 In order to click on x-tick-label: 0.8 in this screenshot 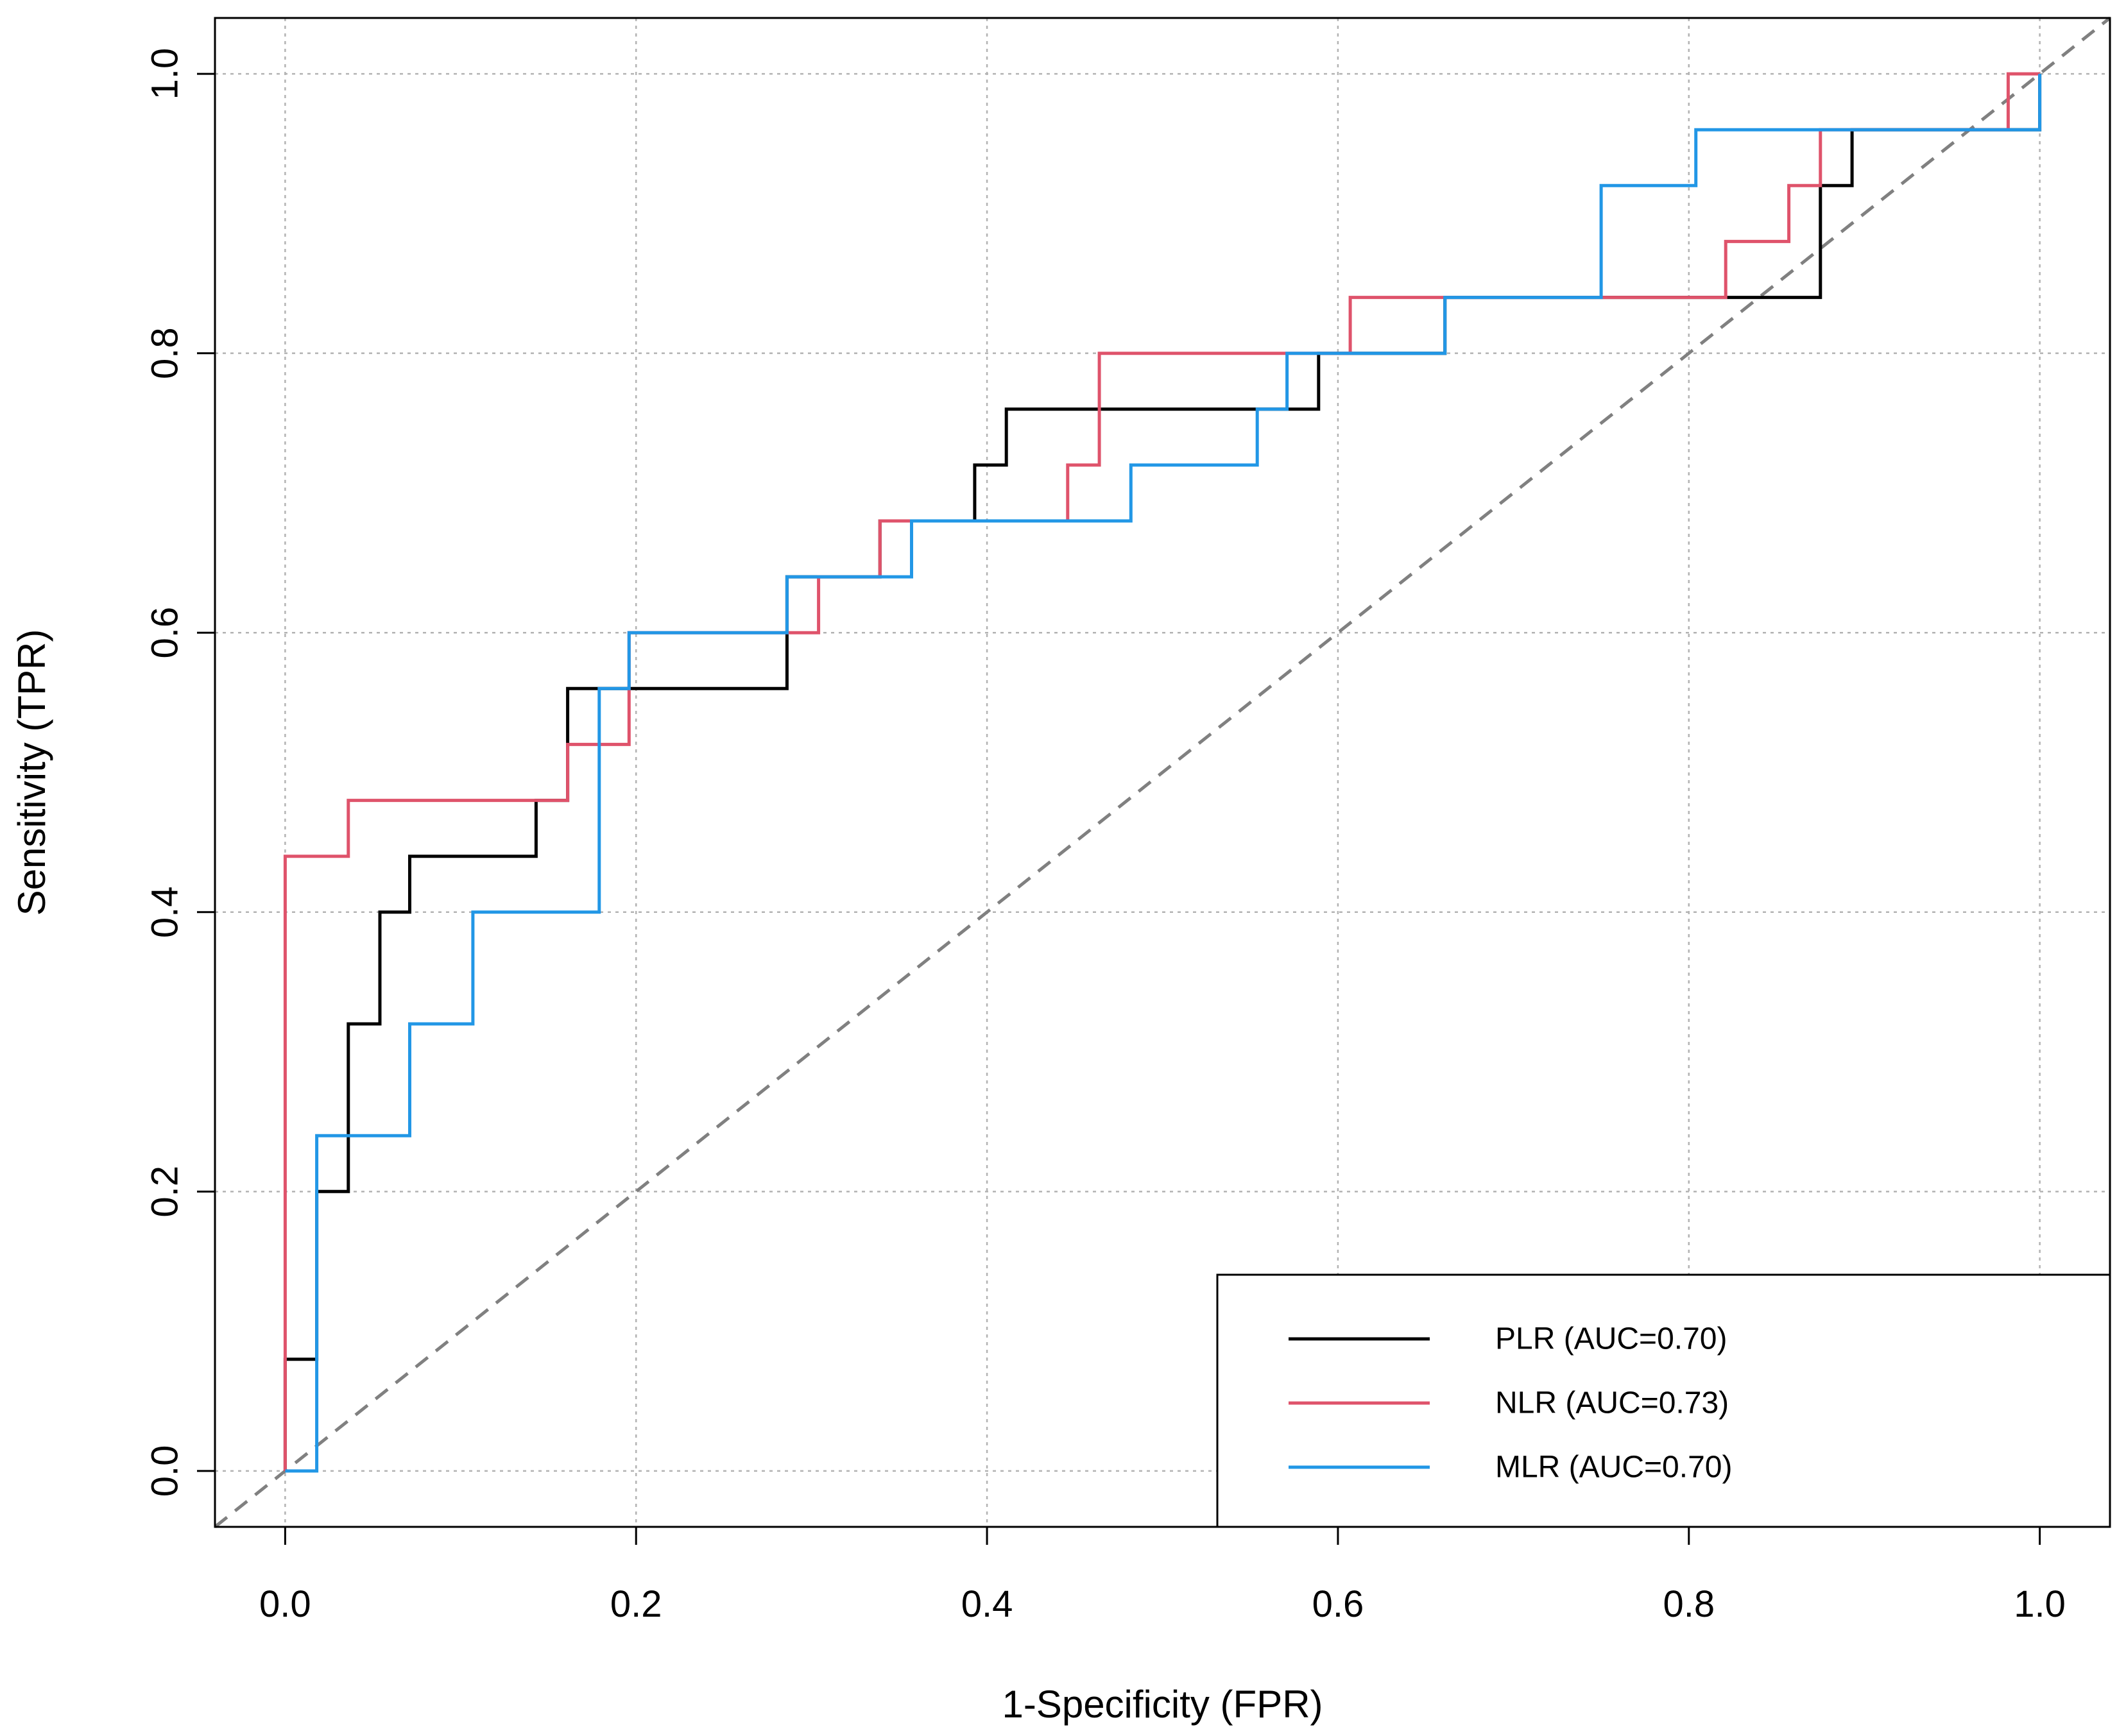, I will do `click(1689, 1604)`.